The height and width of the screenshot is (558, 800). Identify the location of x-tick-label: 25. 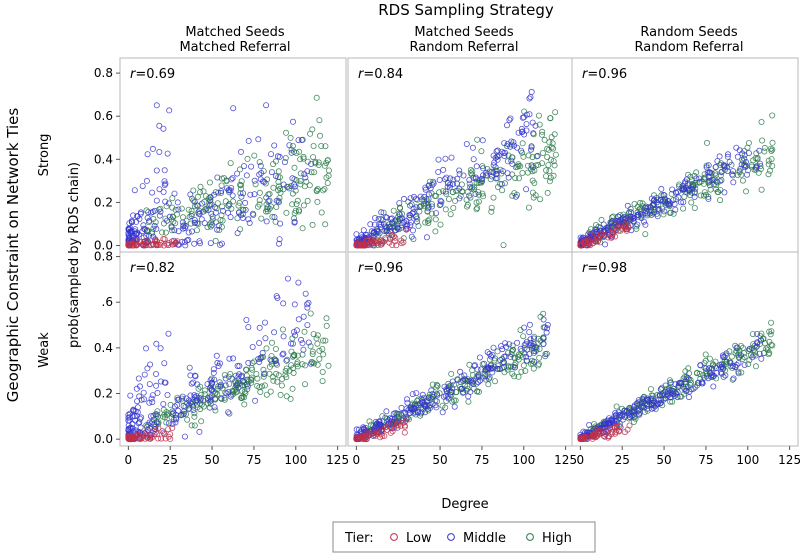
(398, 460).